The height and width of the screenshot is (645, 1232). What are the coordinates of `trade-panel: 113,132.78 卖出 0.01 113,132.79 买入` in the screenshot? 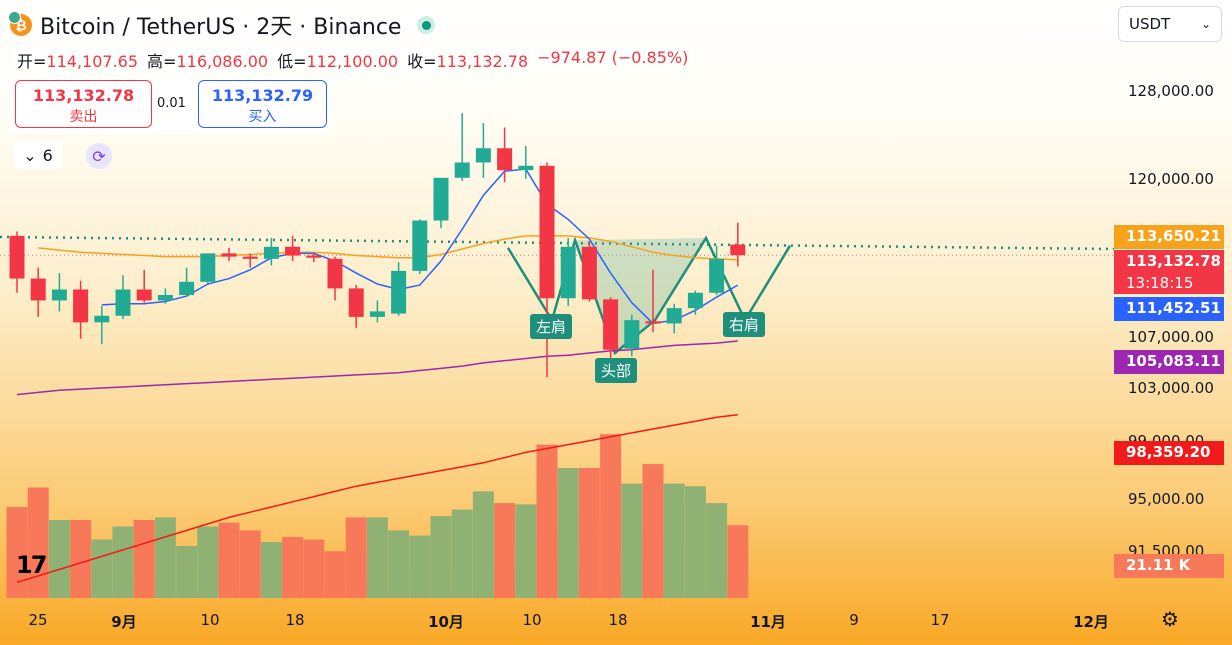 It's located at (170, 106).